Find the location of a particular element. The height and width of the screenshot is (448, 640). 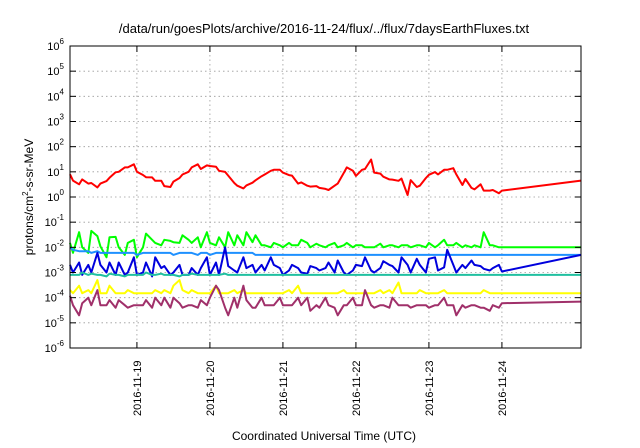

y-tick-exponent: 6 is located at coordinates (62, 41).